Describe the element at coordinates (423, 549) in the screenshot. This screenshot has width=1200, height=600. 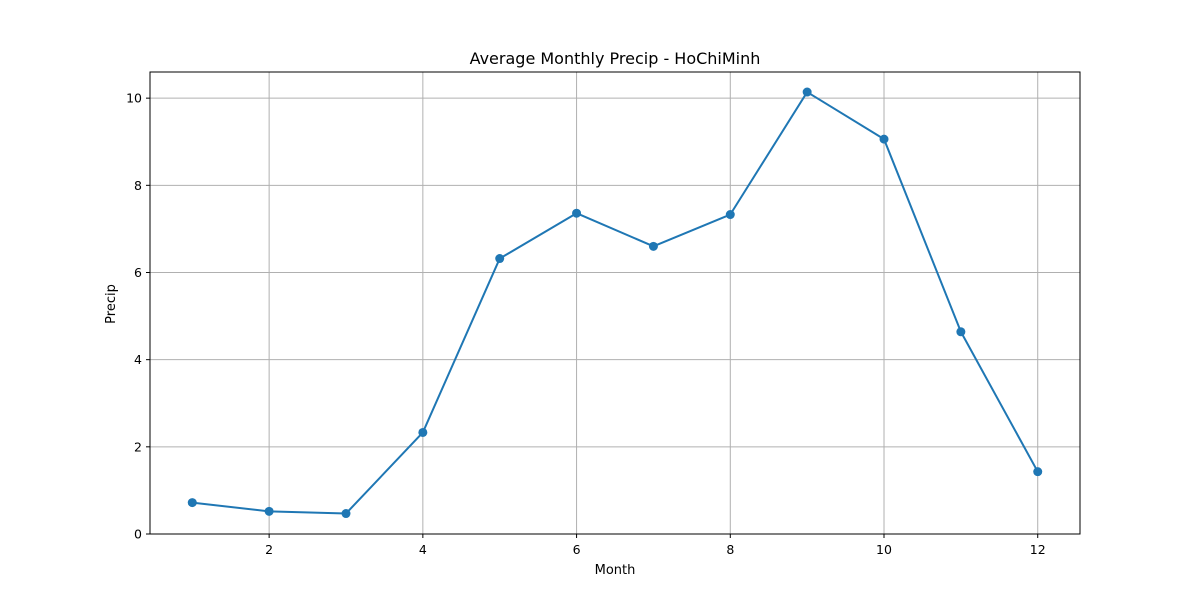
I see `x-tick-label: 4` at that location.